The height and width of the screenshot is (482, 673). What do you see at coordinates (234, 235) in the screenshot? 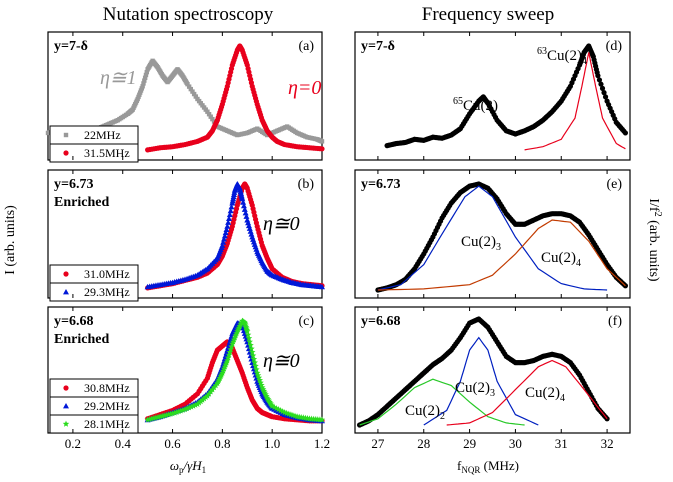
I see `series-29-3mhz` at bounding box center [234, 235].